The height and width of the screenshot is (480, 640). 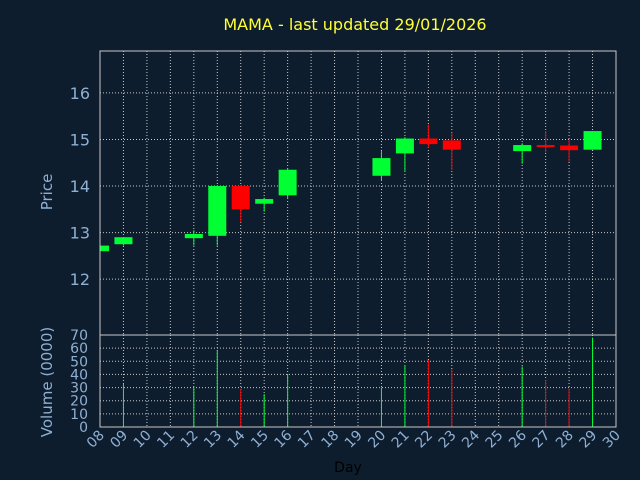 What do you see at coordinates (143, 440) in the screenshot?
I see `x-tick-label: 10` at bounding box center [143, 440].